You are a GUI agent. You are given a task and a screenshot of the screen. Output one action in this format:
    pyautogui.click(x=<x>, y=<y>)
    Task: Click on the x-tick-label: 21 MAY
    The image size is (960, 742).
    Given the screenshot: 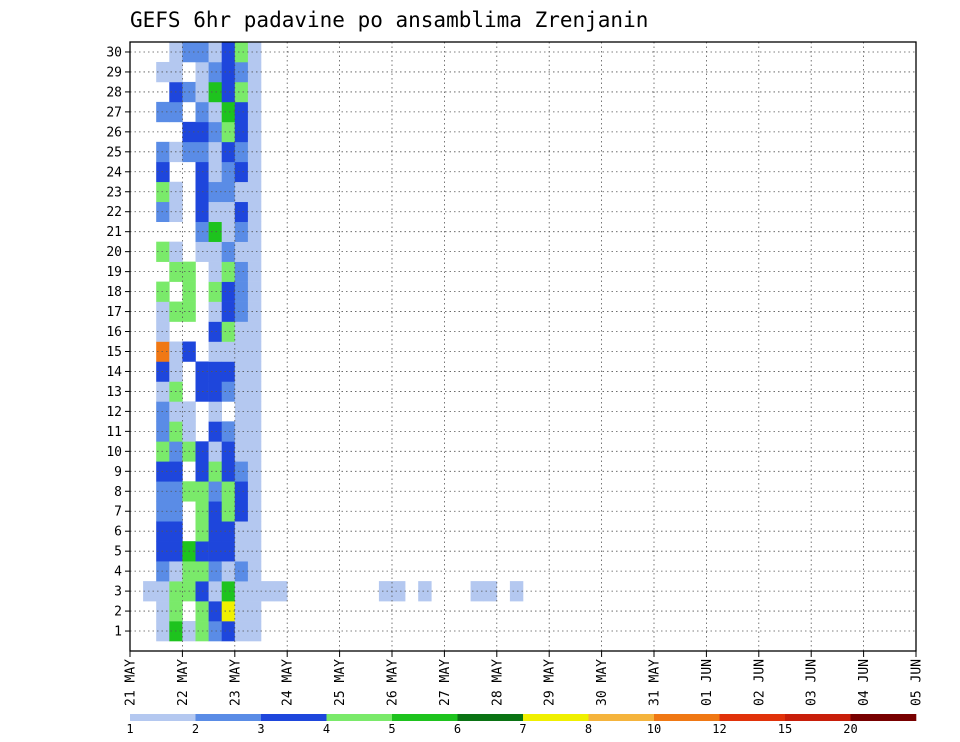 What is the action you would take?
    pyautogui.click(x=131, y=682)
    